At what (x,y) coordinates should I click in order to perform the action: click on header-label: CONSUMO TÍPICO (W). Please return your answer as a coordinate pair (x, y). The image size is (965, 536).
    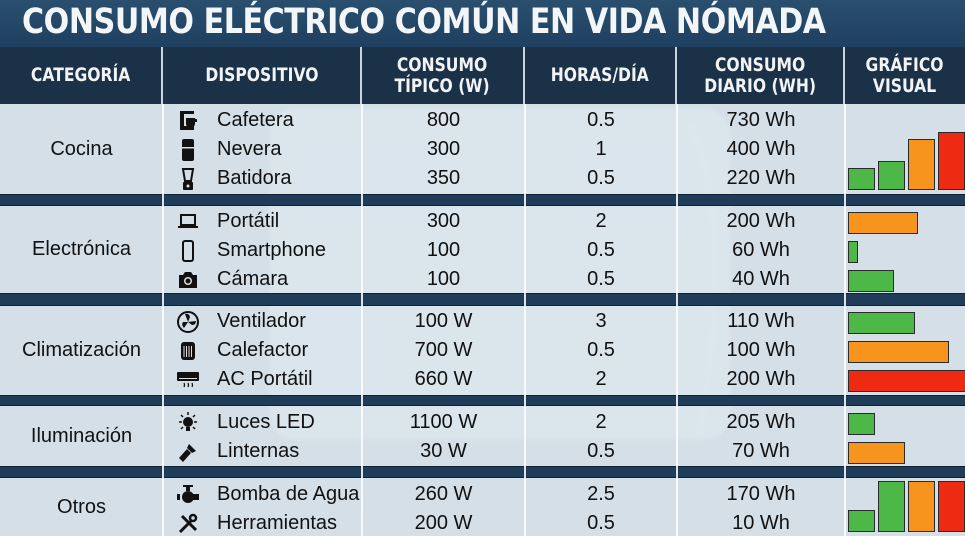
    Looking at the image, I should click on (442, 75).